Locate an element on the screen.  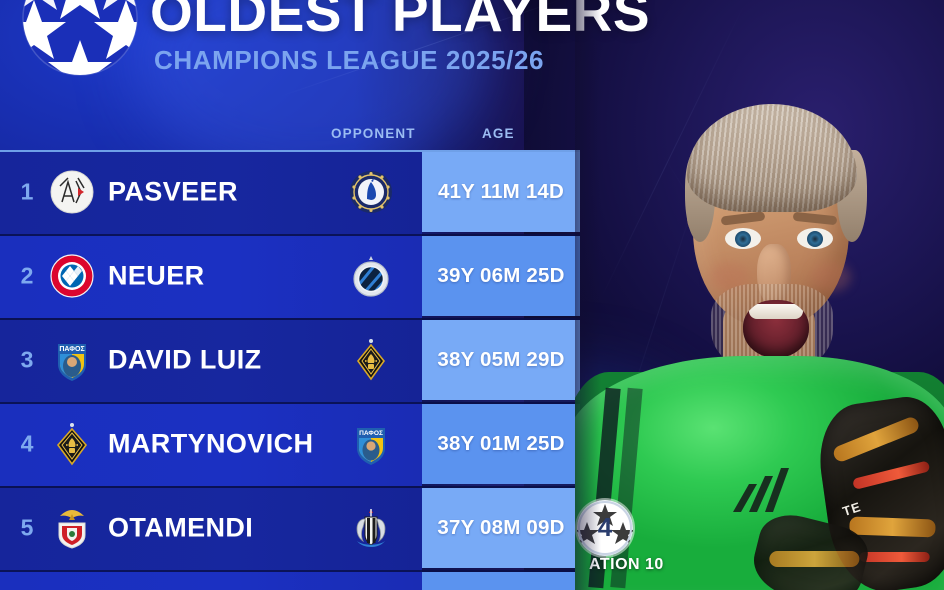
table-row: 5 OTAMENDI is located at coordinates (290, 528).